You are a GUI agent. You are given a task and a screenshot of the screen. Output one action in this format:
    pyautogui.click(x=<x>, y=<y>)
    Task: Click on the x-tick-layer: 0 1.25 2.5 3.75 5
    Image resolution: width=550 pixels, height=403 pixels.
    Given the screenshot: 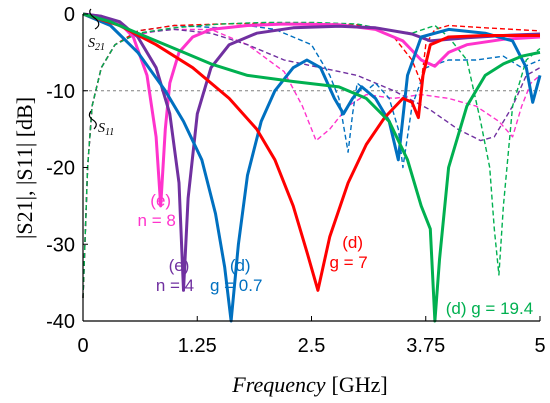 What is the action you would take?
    pyautogui.click(x=311, y=336)
    